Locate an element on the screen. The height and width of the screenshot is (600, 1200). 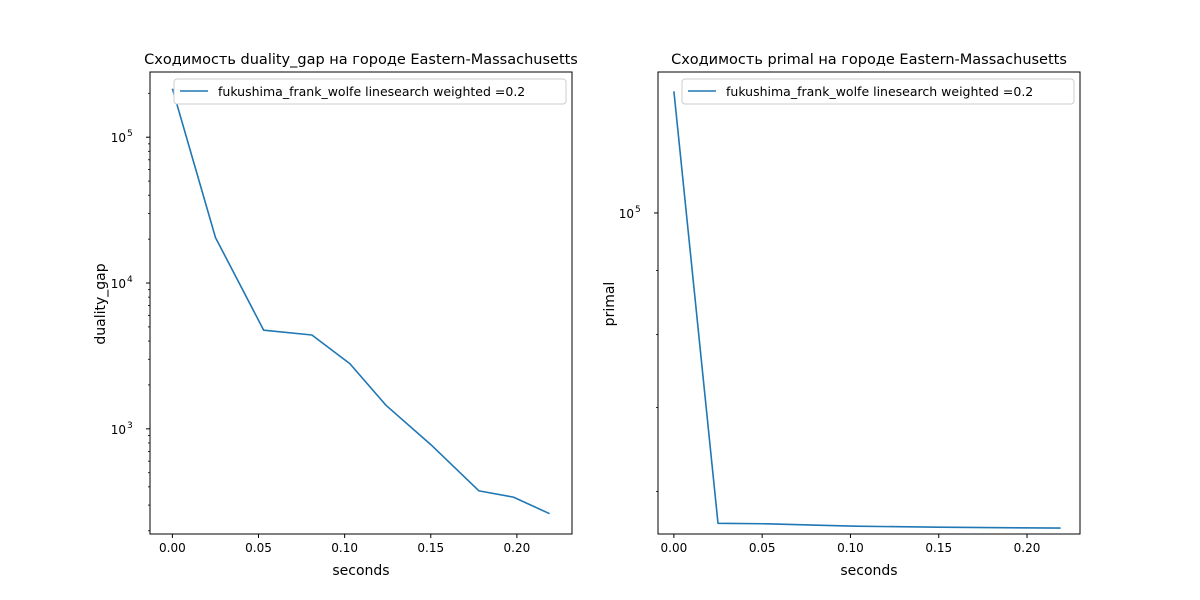
y-axis-label: primal is located at coordinates (610, 304).